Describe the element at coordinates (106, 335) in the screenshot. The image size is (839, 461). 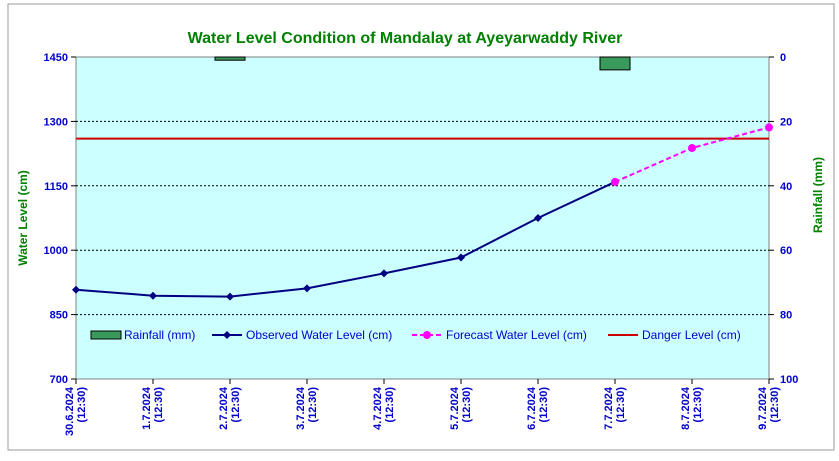
I see `legend-rainfall-swatch` at that location.